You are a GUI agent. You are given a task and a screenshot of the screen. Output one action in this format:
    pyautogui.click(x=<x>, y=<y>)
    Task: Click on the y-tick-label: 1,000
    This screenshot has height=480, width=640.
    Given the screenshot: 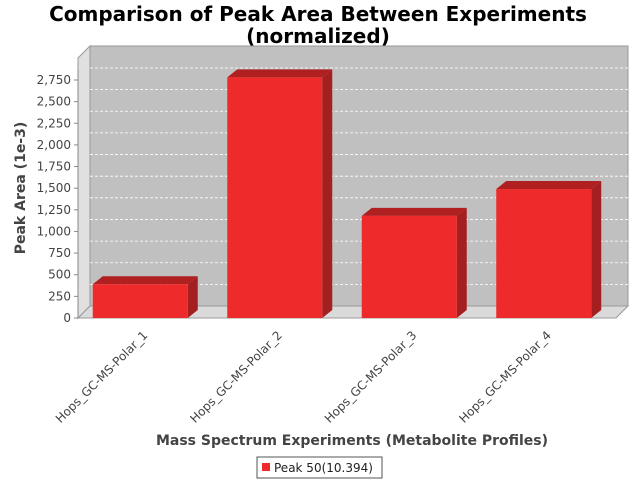 What is the action you would take?
    pyautogui.click(x=54, y=231)
    